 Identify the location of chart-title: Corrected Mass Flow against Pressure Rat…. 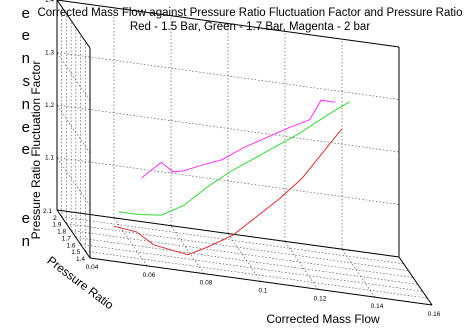
(249, 13).